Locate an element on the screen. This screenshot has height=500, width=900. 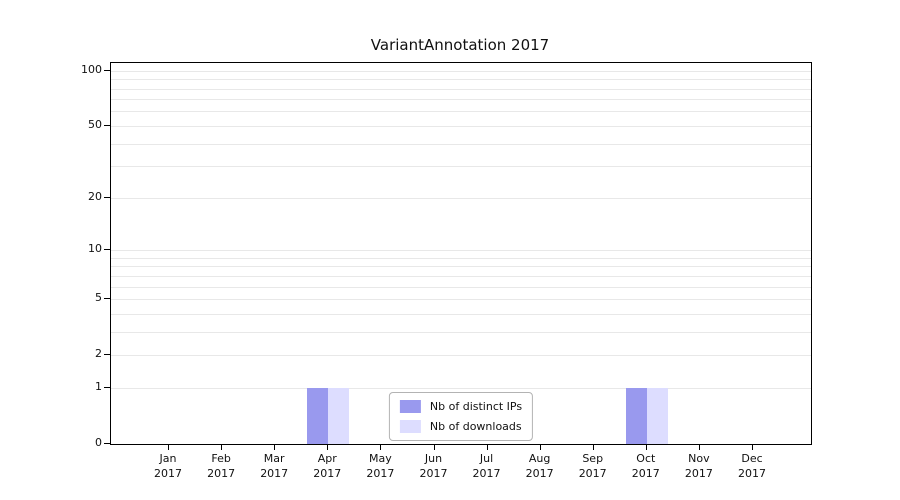
x-tick-label: Dec 2017 is located at coordinates (752, 466).